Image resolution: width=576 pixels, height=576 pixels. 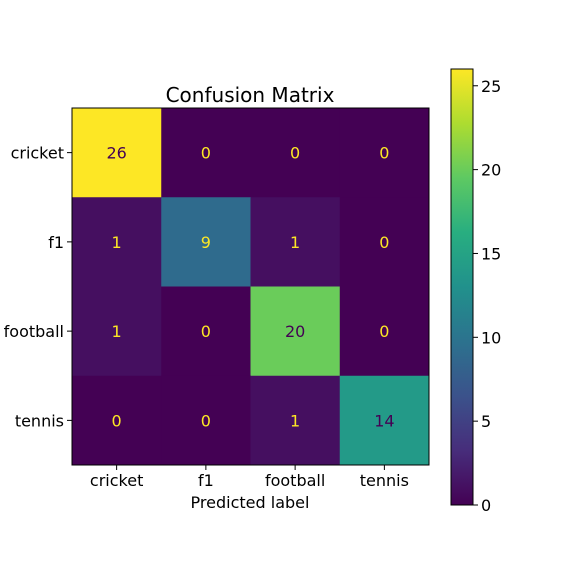 I want to click on x-tick-label: cricket, so click(x=116, y=480).